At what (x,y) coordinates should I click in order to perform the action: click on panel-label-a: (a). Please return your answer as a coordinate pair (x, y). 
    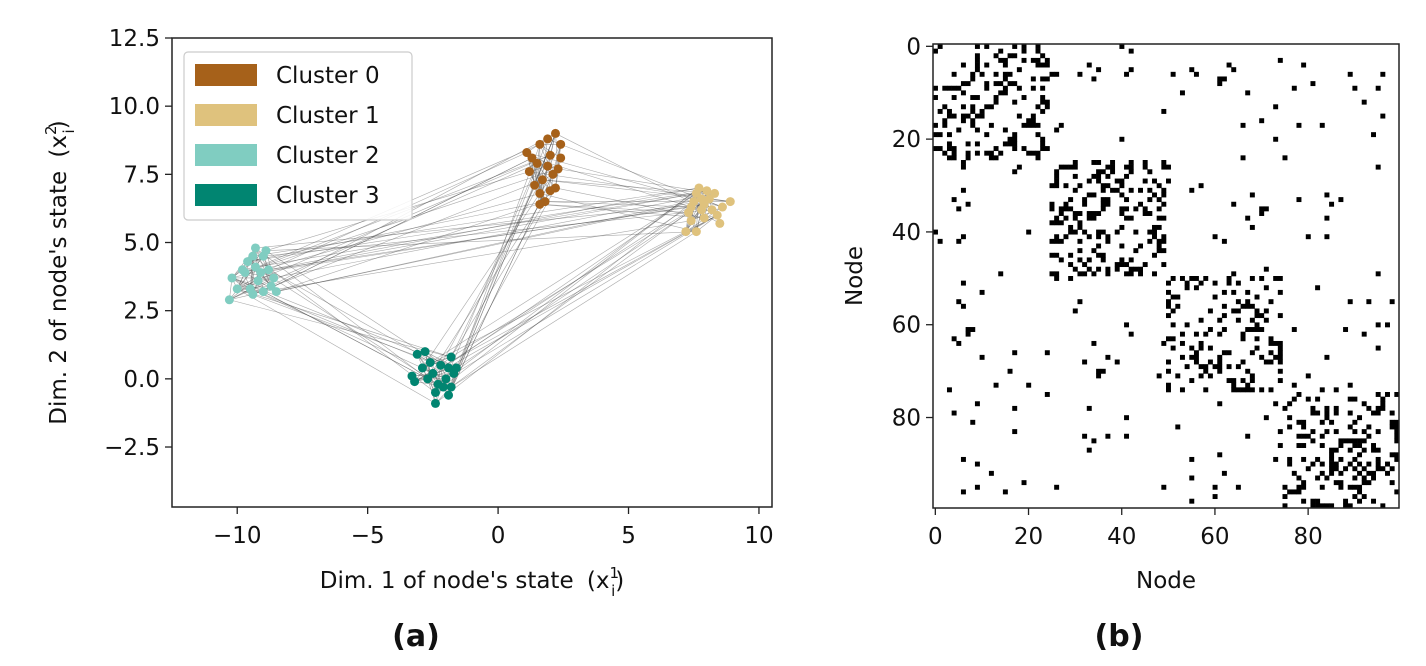
    Looking at the image, I should click on (416, 636).